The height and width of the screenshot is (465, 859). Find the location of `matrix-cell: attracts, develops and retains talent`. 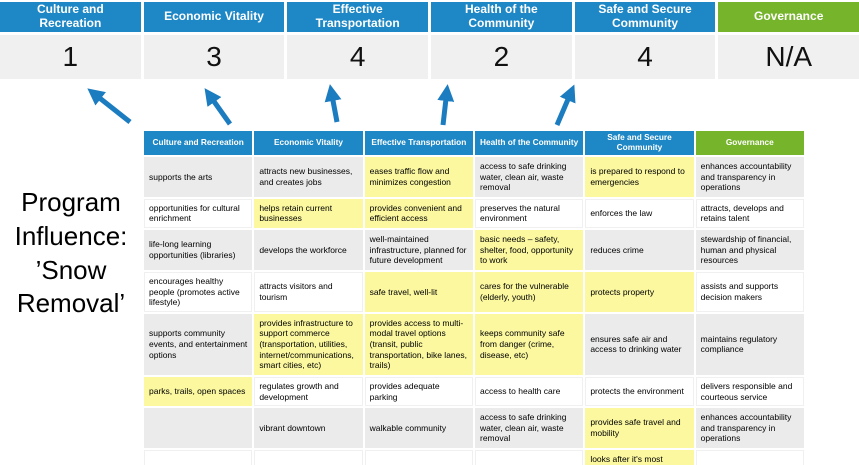

matrix-cell: attracts, develops and retains talent is located at coordinates (749, 213).